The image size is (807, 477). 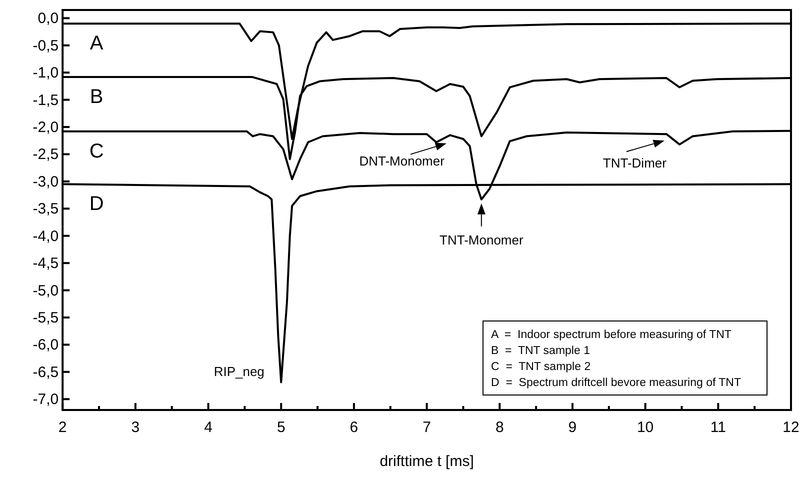 I want to click on y-tick-label: -6,0, so click(x=45, y=345).